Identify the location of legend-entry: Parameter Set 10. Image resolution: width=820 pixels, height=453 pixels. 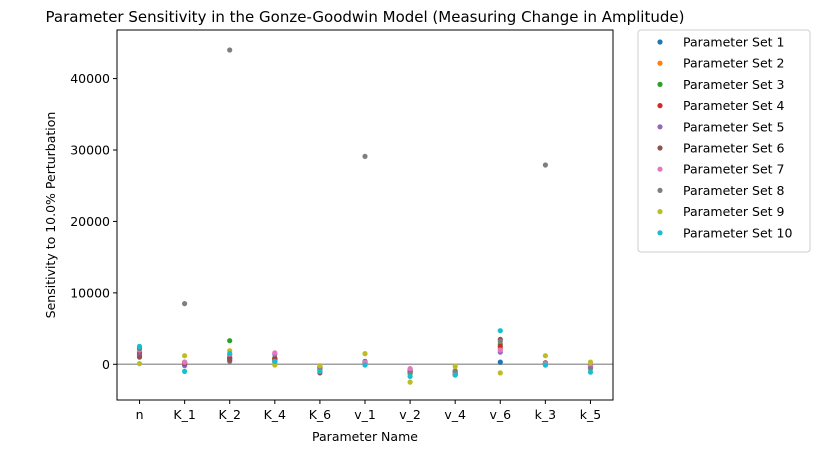
(737, 232).